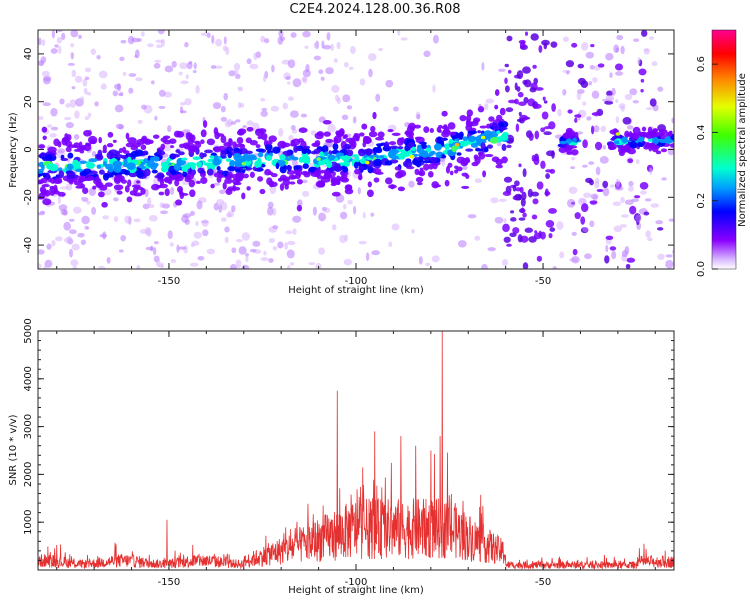  I want to click on y-tick-label: 4000, so click(28, 378).